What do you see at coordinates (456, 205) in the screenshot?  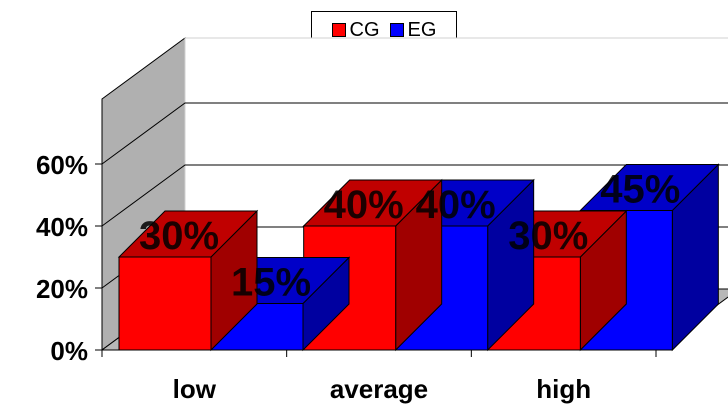 I see `data-label-eg-average: 40%` at bounding box center [456, 205].